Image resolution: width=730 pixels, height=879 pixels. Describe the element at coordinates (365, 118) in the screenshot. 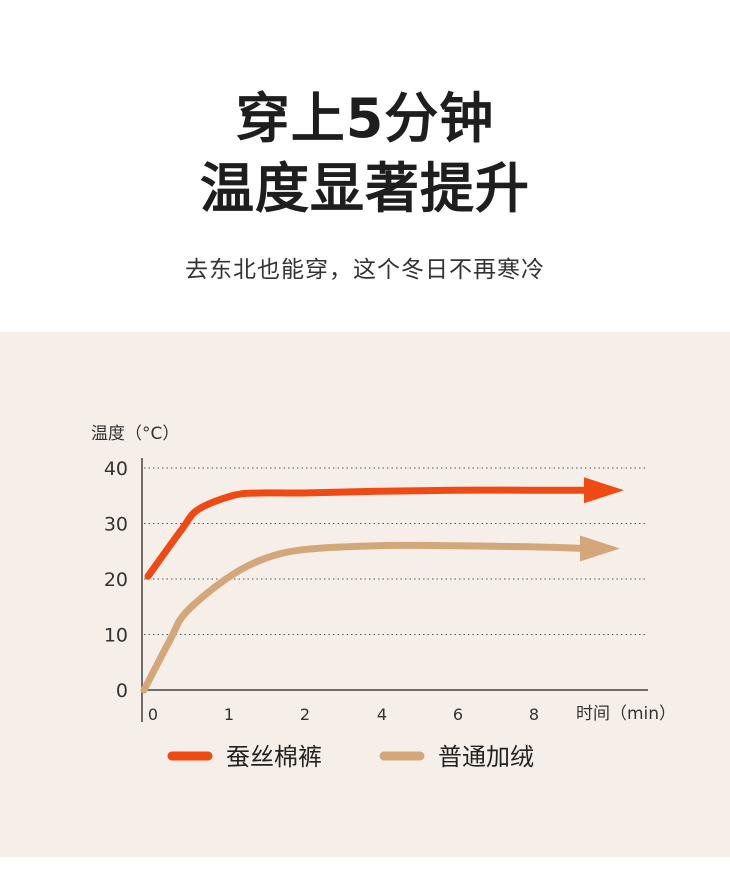

I see `page-title-line1: 穿上5分钟` at that location.